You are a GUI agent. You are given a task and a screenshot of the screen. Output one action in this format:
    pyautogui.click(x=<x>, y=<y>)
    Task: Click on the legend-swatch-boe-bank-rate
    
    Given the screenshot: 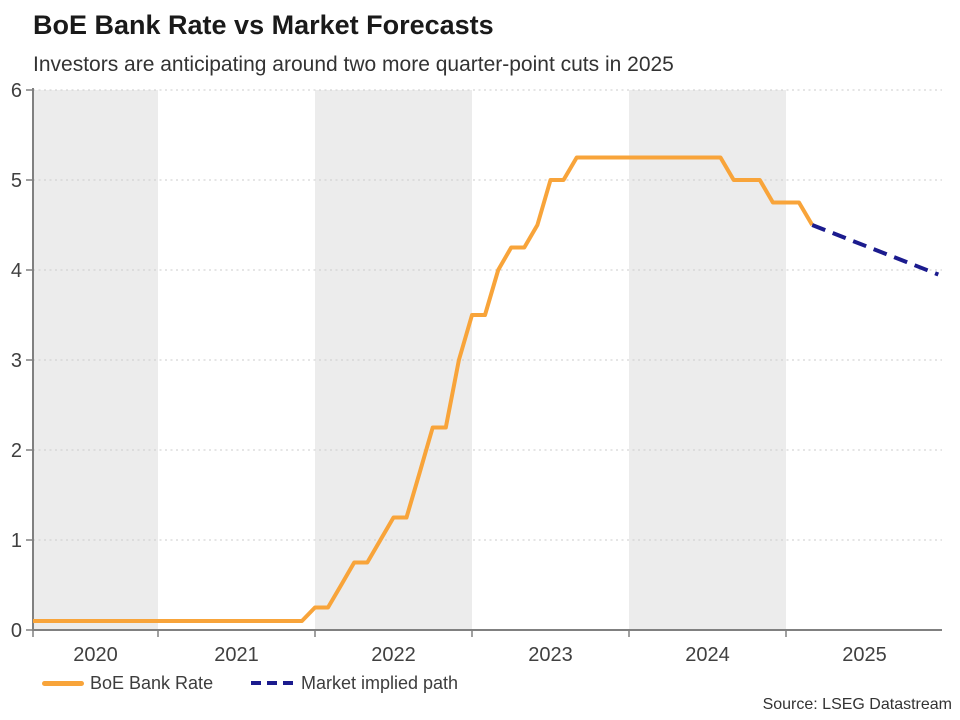 What is the action you would take?
    pyautogui.click(x=63, y=683)
    